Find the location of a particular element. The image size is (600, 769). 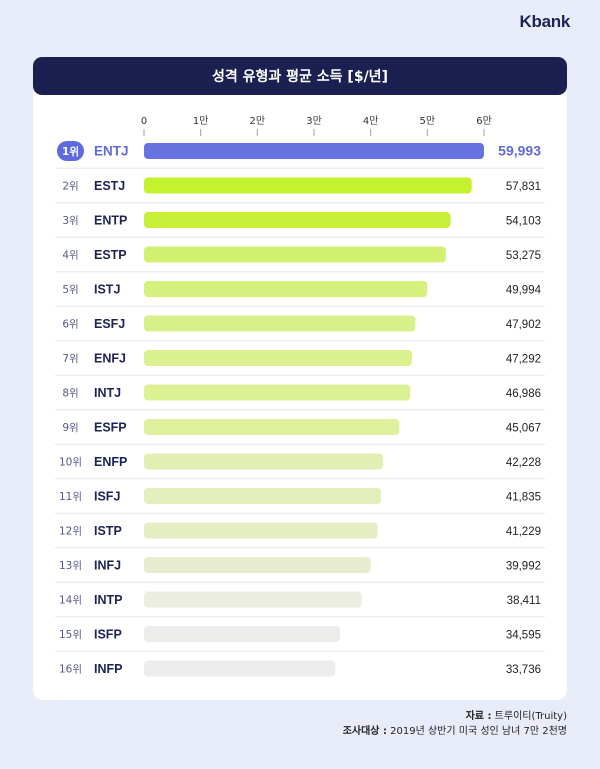

rank-label: 2위 is located at coordinates (70, 186).